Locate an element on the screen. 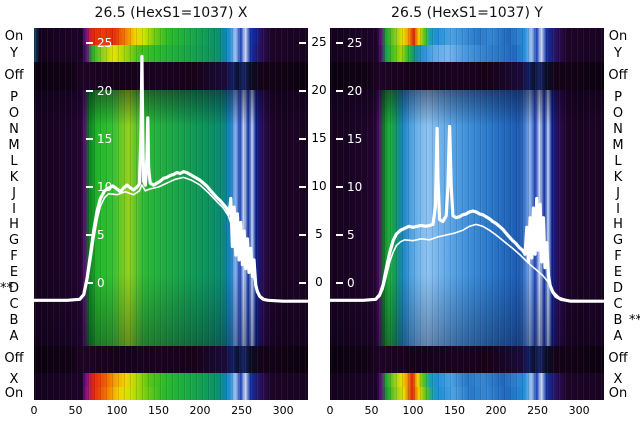 The width and height of the screenshot is (640, 440). y-tick-value: 25 is located at coordinates (355, 42).